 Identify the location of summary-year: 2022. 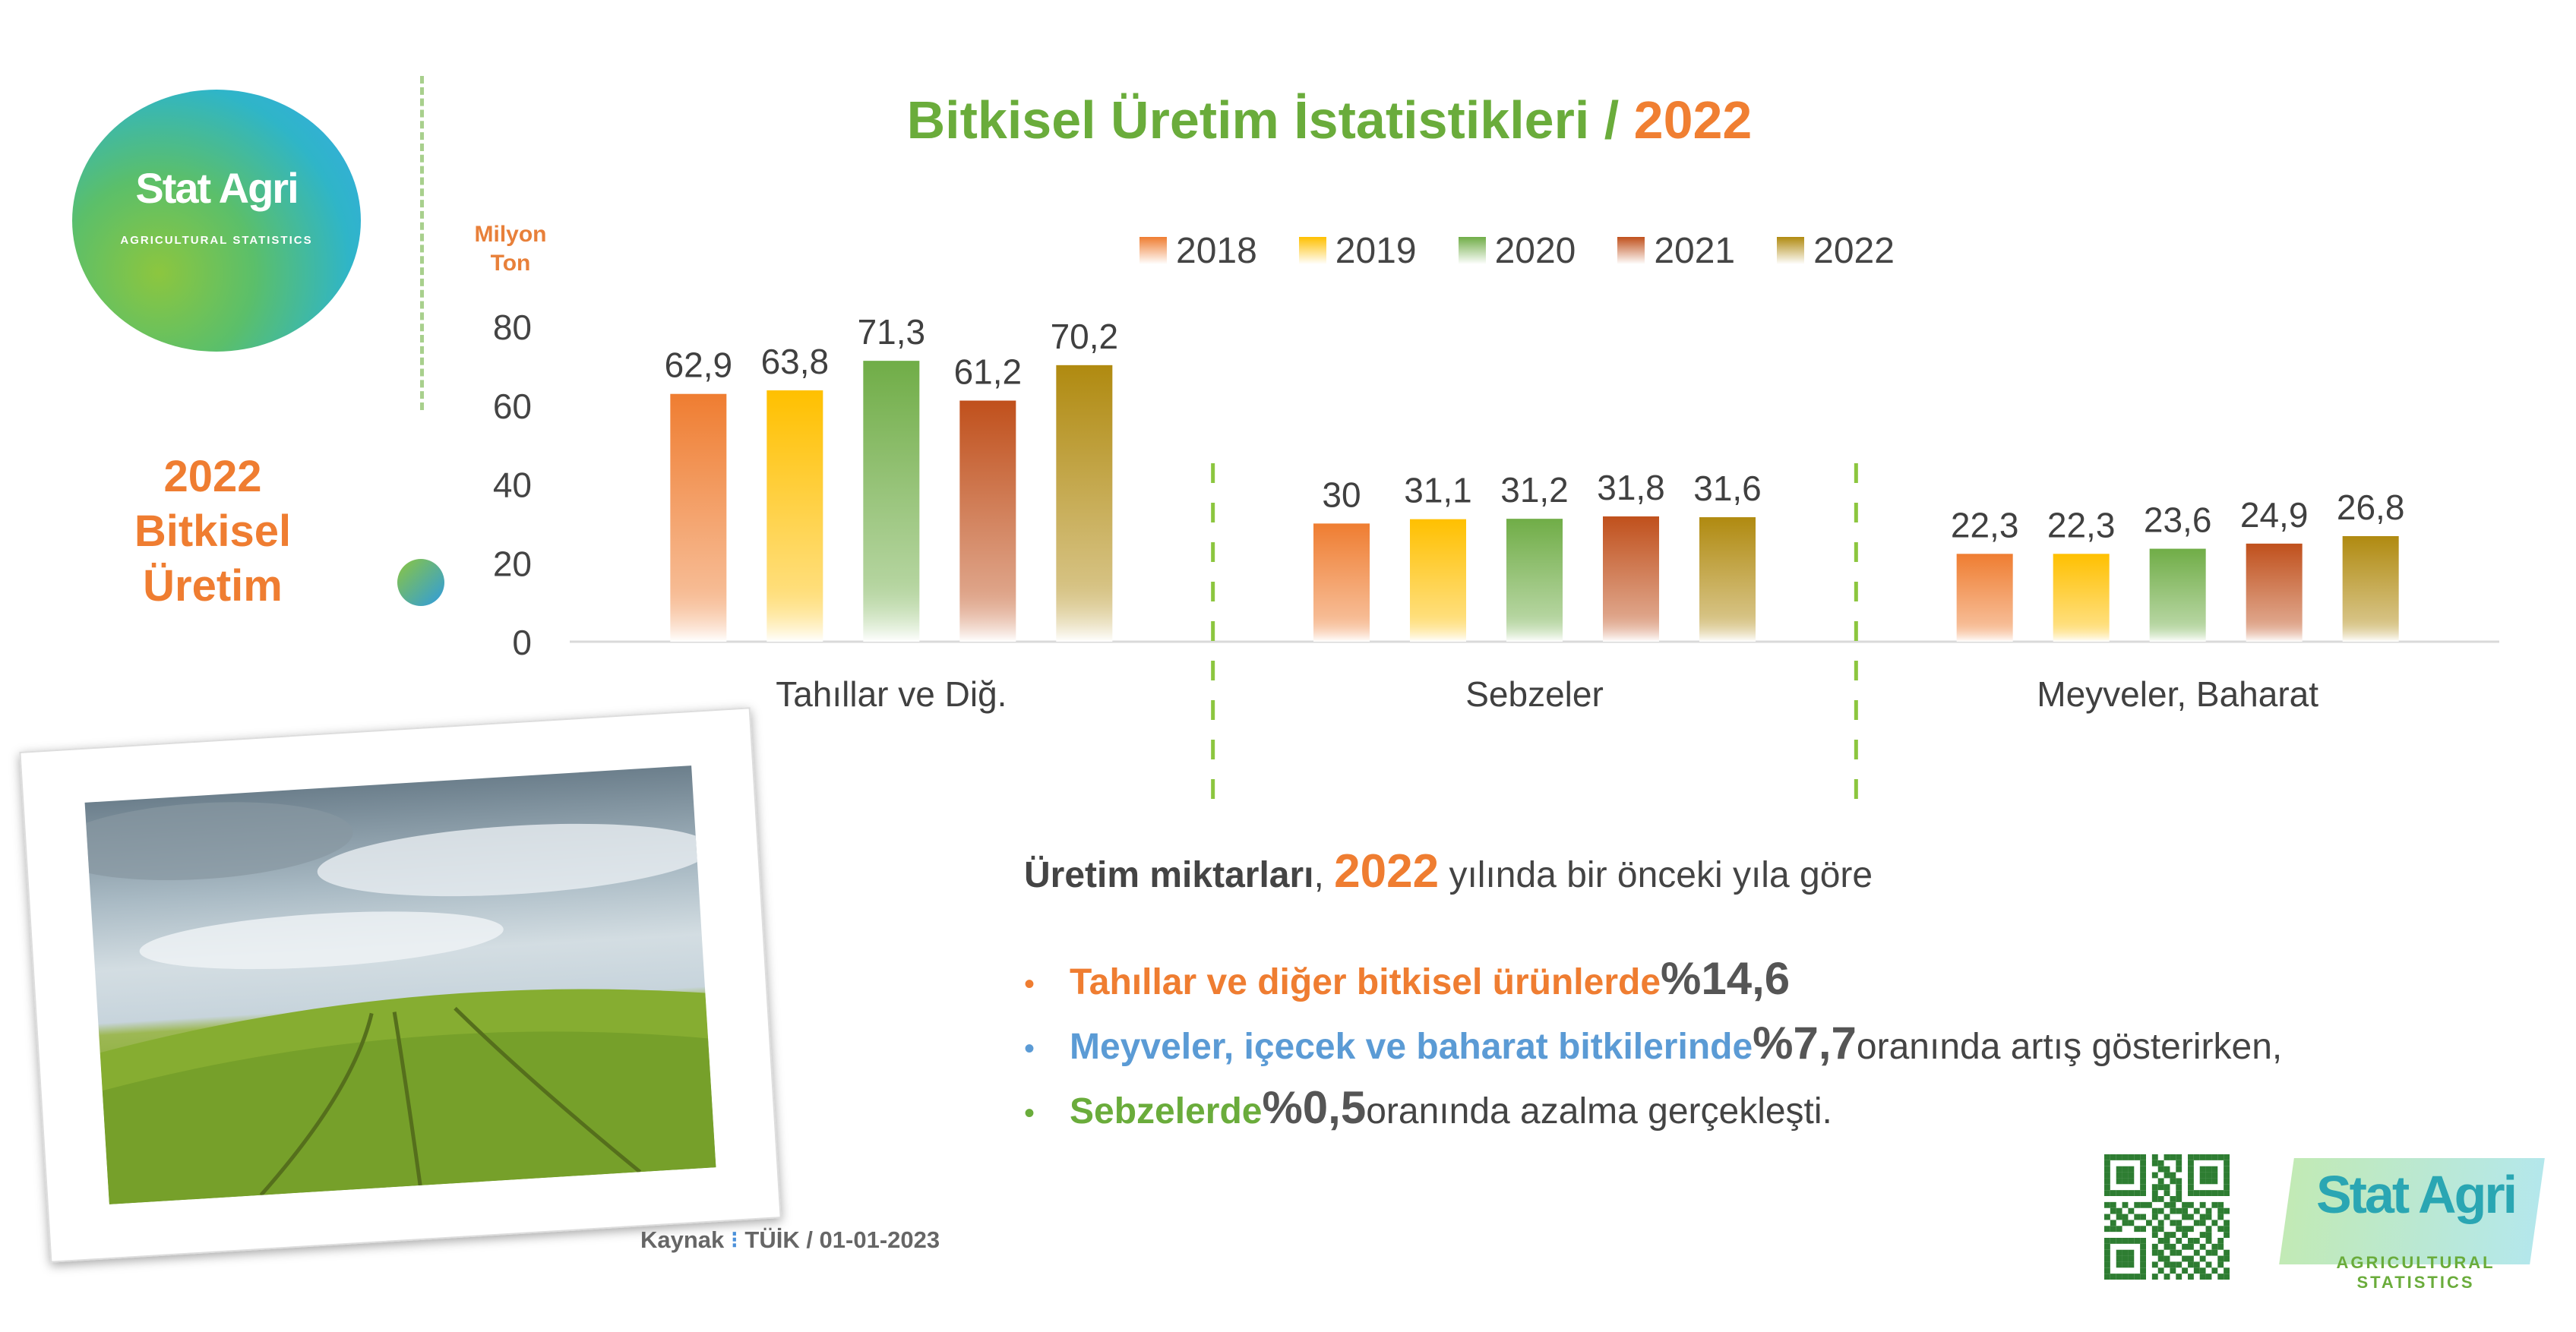
(1387, 871).